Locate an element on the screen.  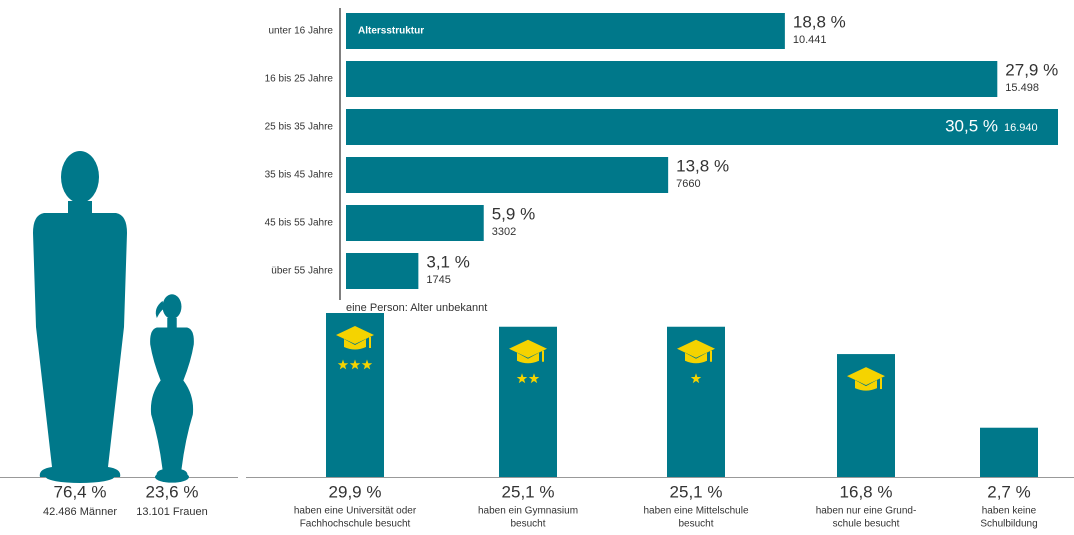
category-label: haben nur eine Grund- is located at coordinates (866, 511).